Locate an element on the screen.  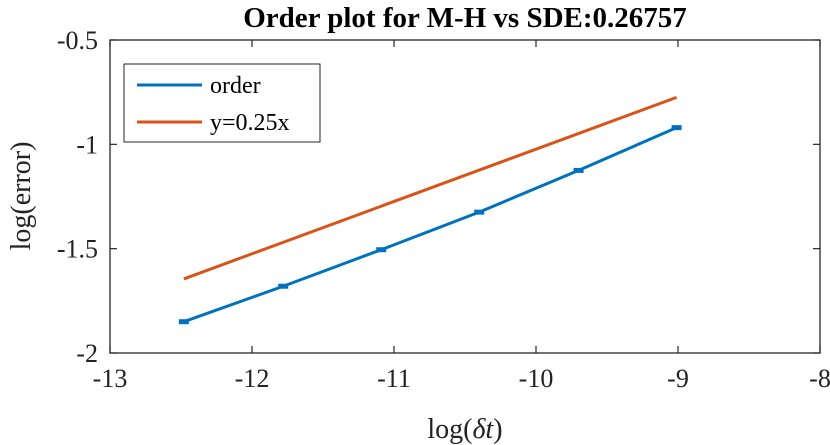
legend-label-reference: y=0.25x is located at coordinates (250, 123).